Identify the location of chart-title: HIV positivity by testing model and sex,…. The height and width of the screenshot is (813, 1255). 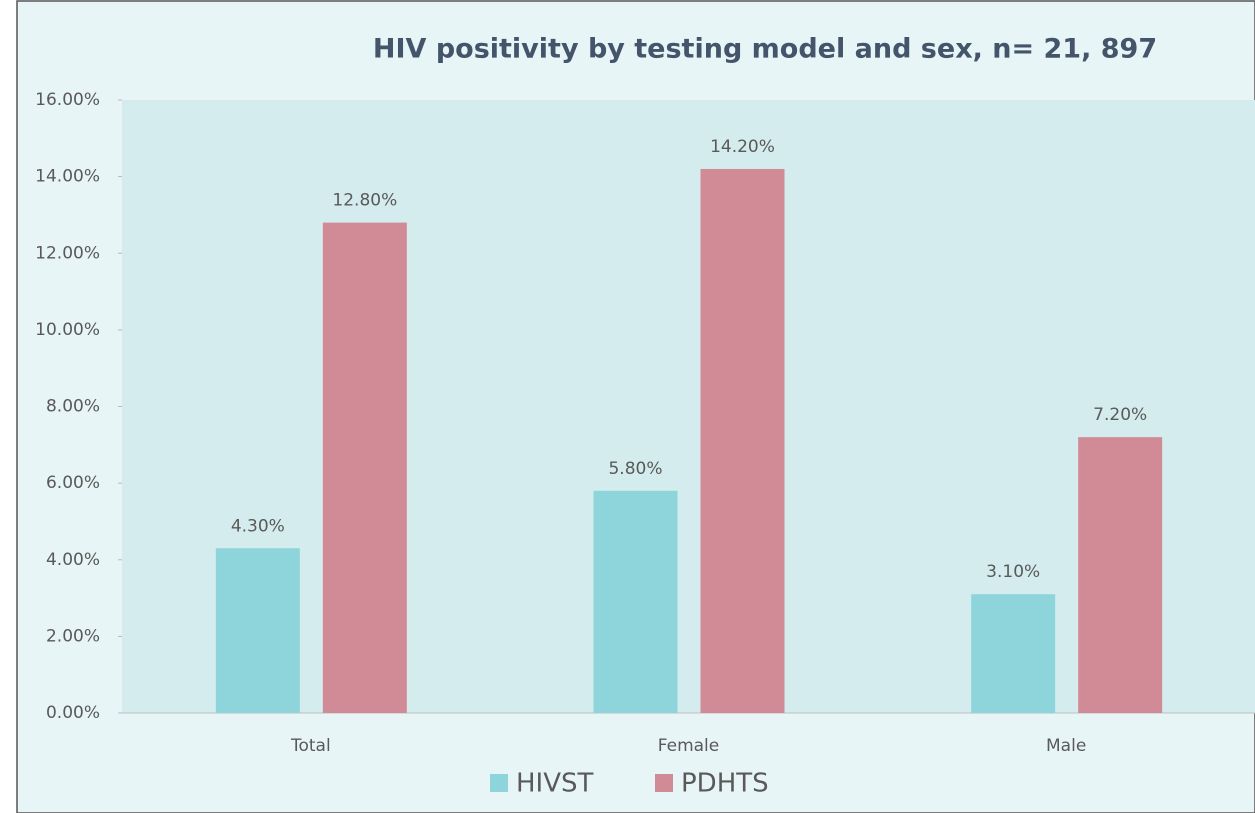
(765, 49).